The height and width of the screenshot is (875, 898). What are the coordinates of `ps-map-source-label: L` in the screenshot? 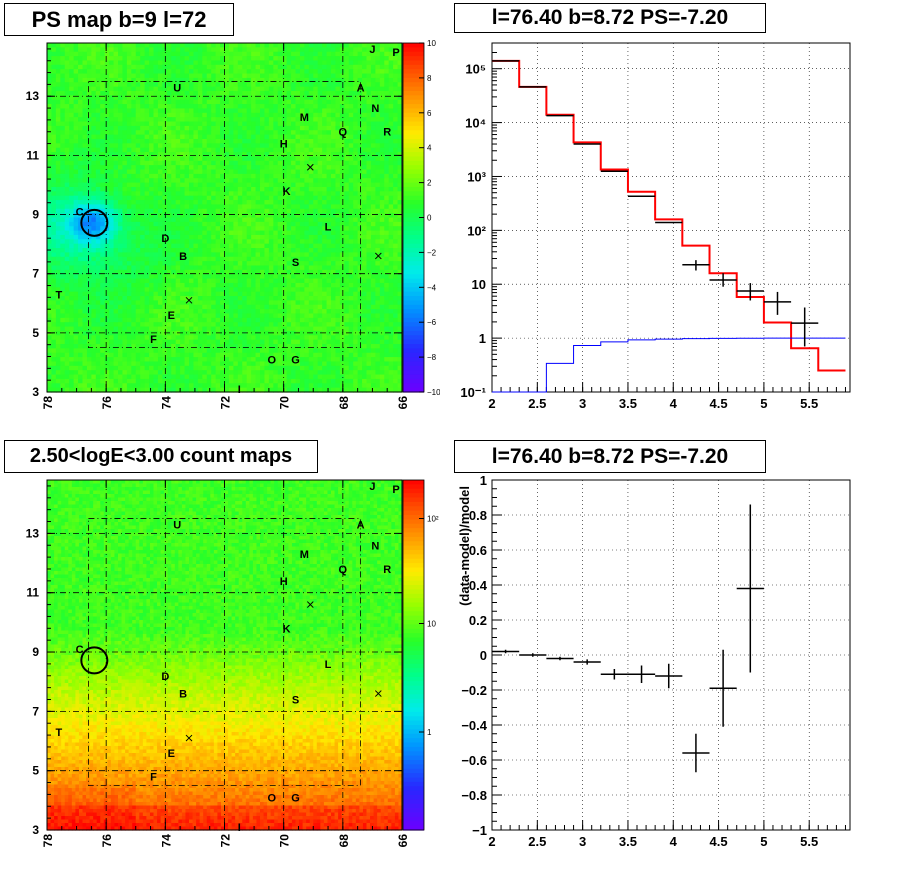 It's located at (328, 227).